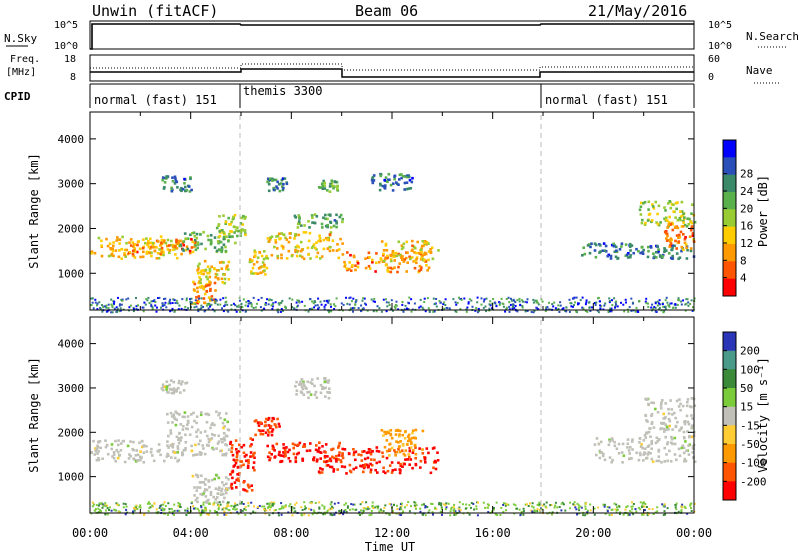 This screenshot has width=800, height=554. What do you see at coordinates (593, 533) in the screenshot?
I see `x-tick-label: 20:00` at bounding box center [593, 533].